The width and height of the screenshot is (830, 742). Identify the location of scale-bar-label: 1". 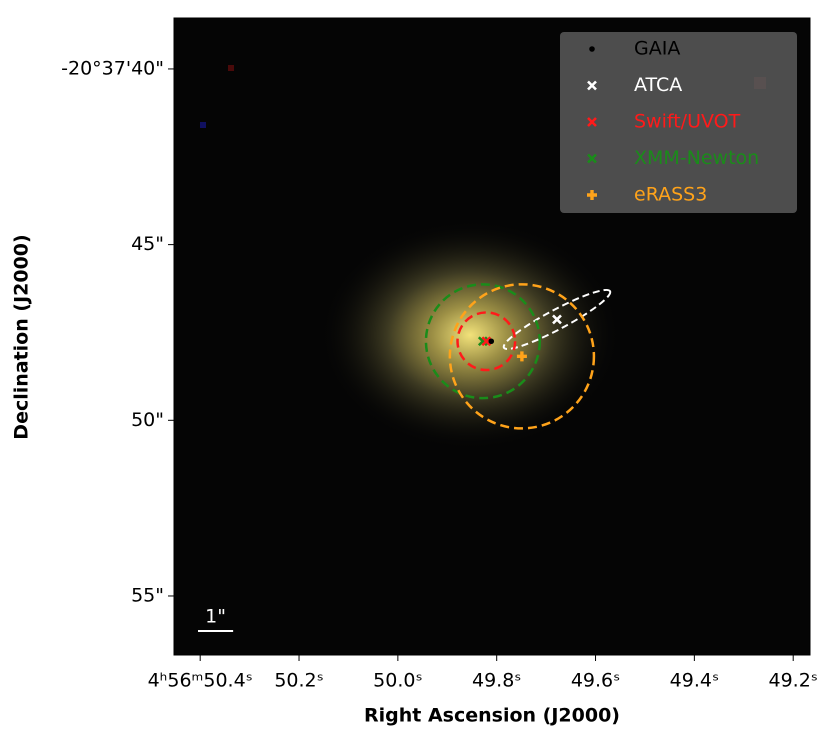
(215, 617).